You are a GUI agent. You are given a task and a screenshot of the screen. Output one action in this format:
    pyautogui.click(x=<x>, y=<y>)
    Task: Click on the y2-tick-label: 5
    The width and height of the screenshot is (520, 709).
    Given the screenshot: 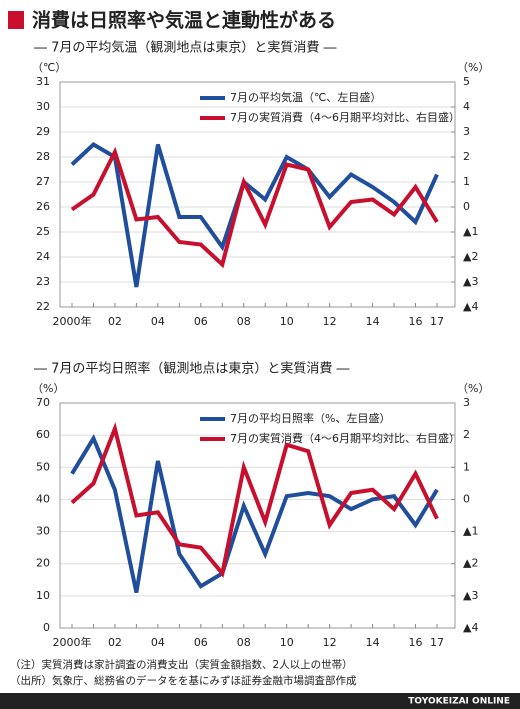 What is the action you would take?
    pyautogui.click(x=466, y=81)
    